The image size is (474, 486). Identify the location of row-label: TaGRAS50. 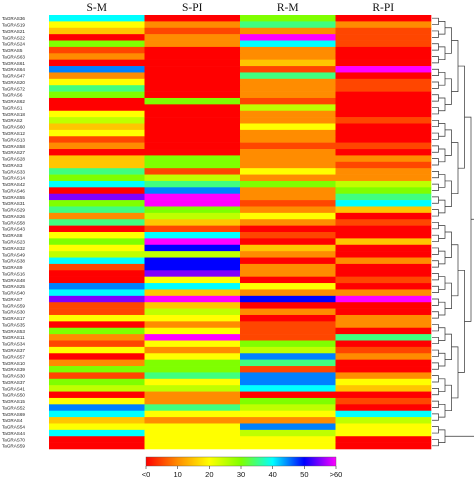
(13, 395).